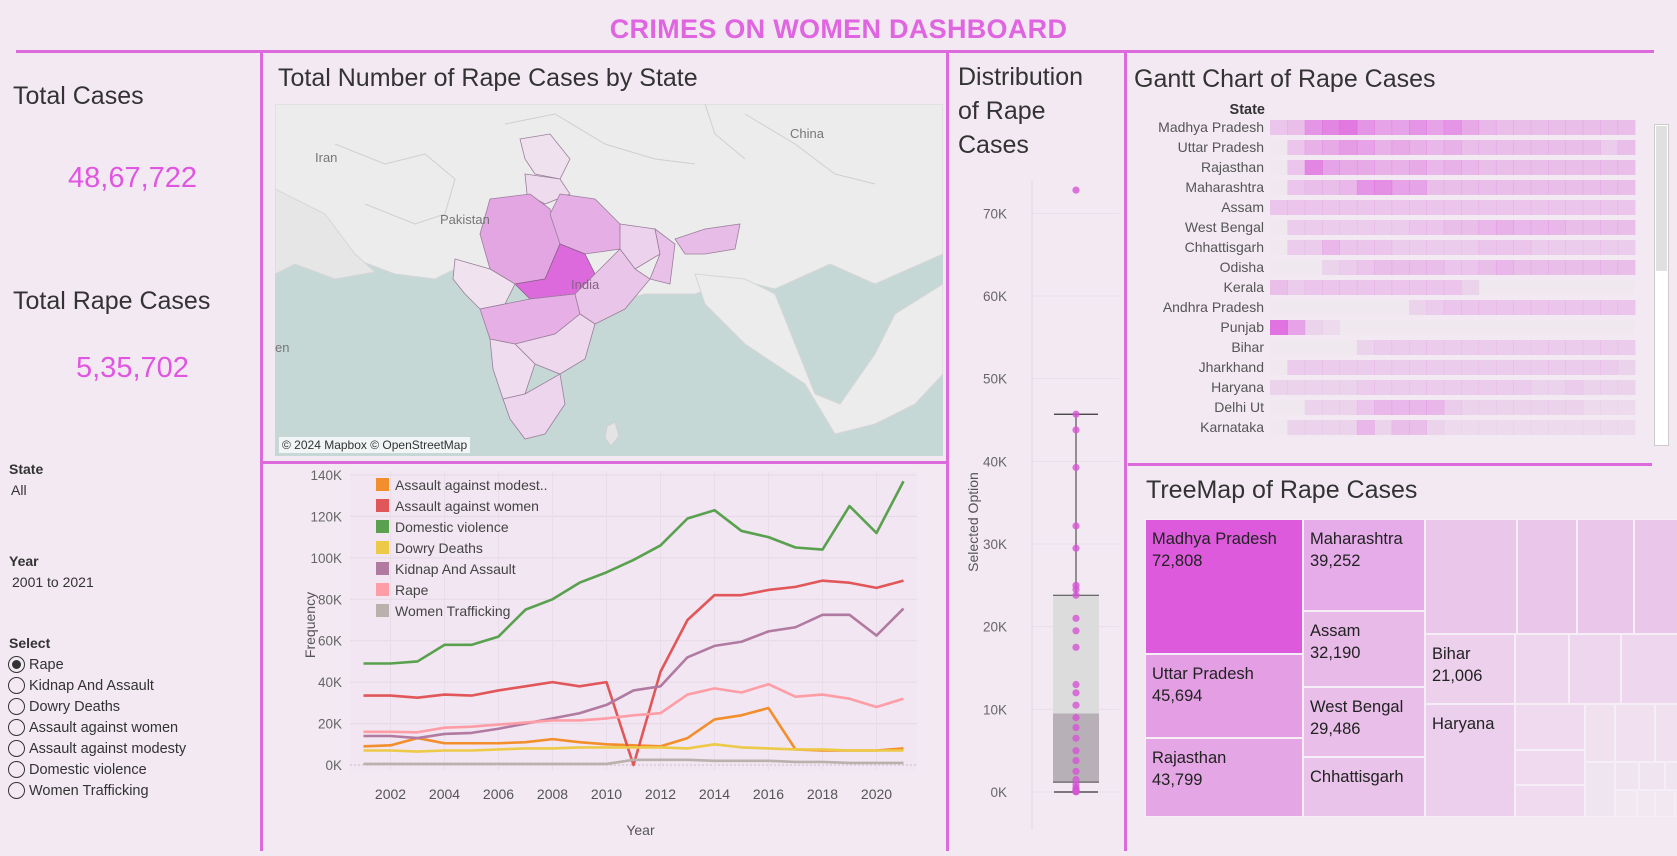 The height and width of the screenshot is (856, 1677). I want to click on legend-label: Assault against modest.., so click(471, 485).